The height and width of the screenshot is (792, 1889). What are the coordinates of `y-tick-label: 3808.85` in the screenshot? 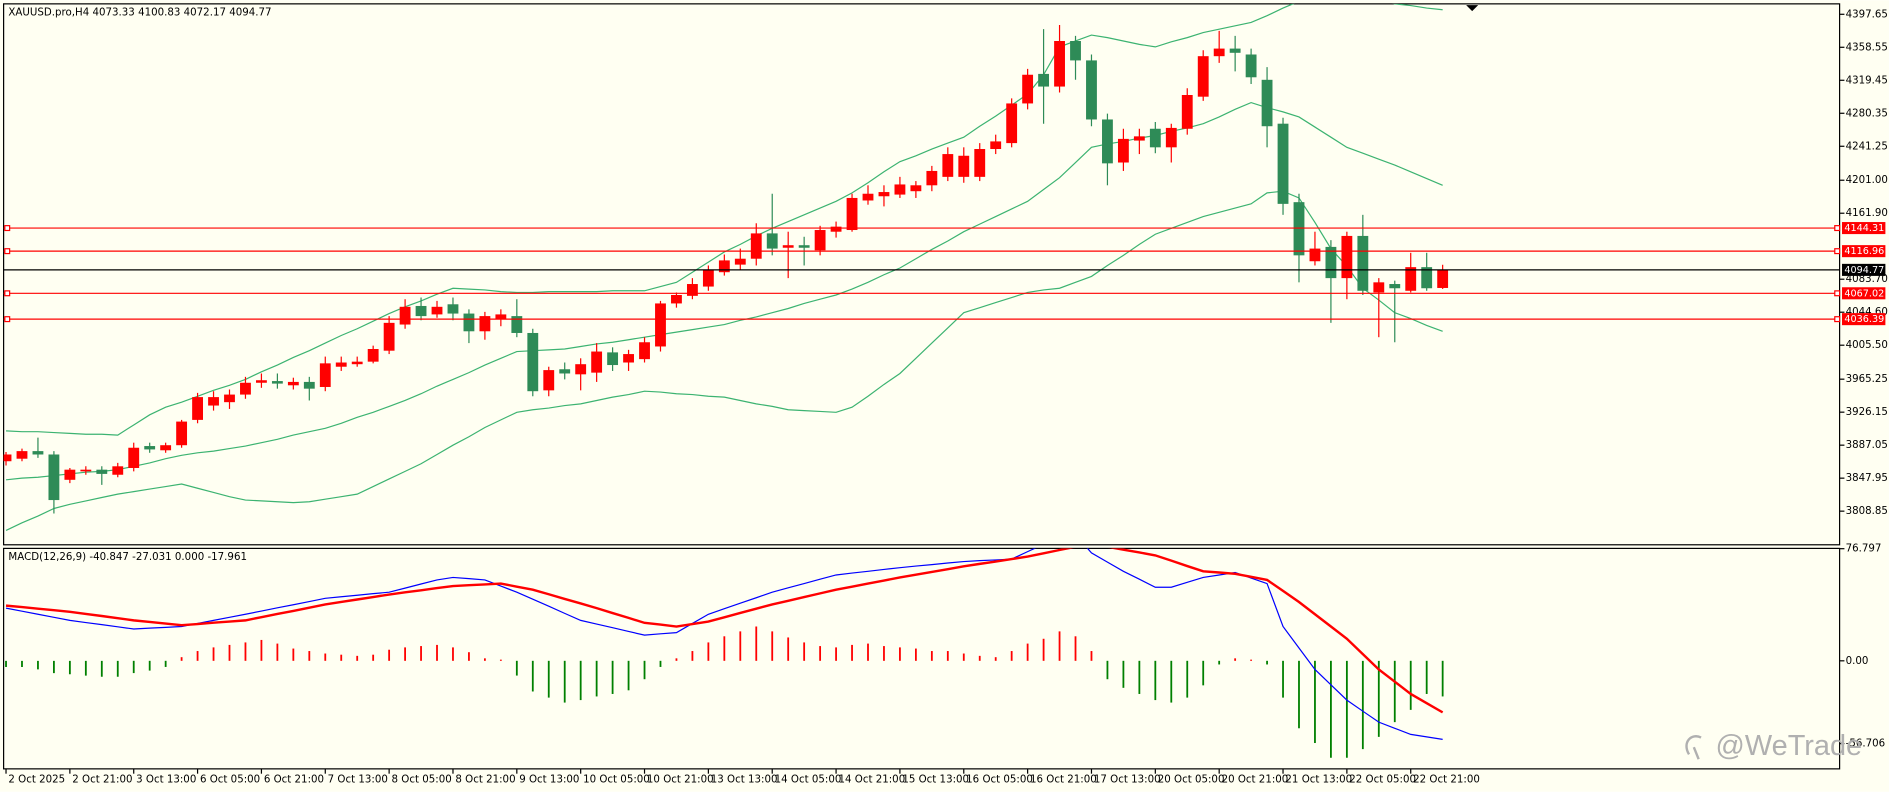 It's located at (1867, 511).